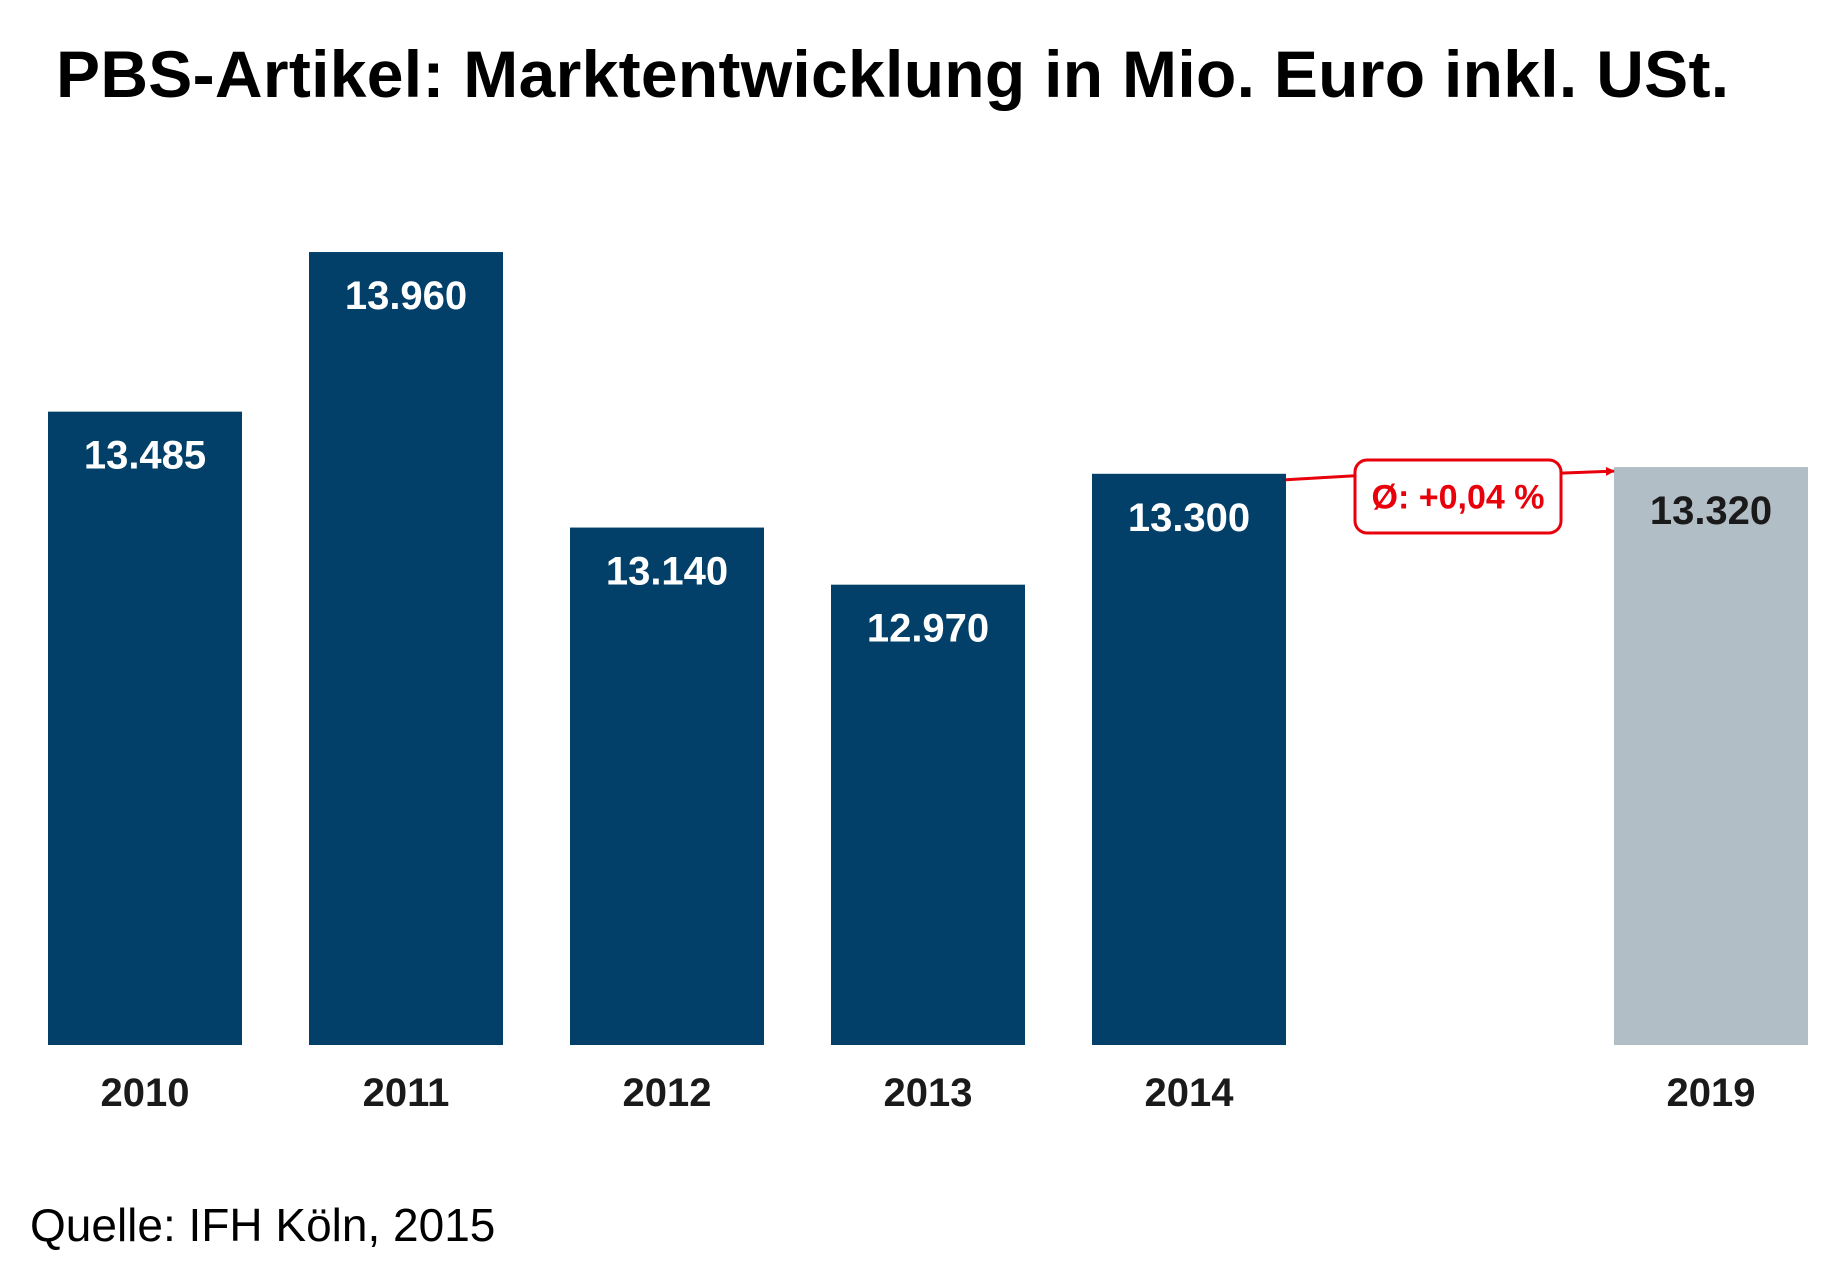  I want to click on cagr-arrow-line-left, so click(1320, 478).